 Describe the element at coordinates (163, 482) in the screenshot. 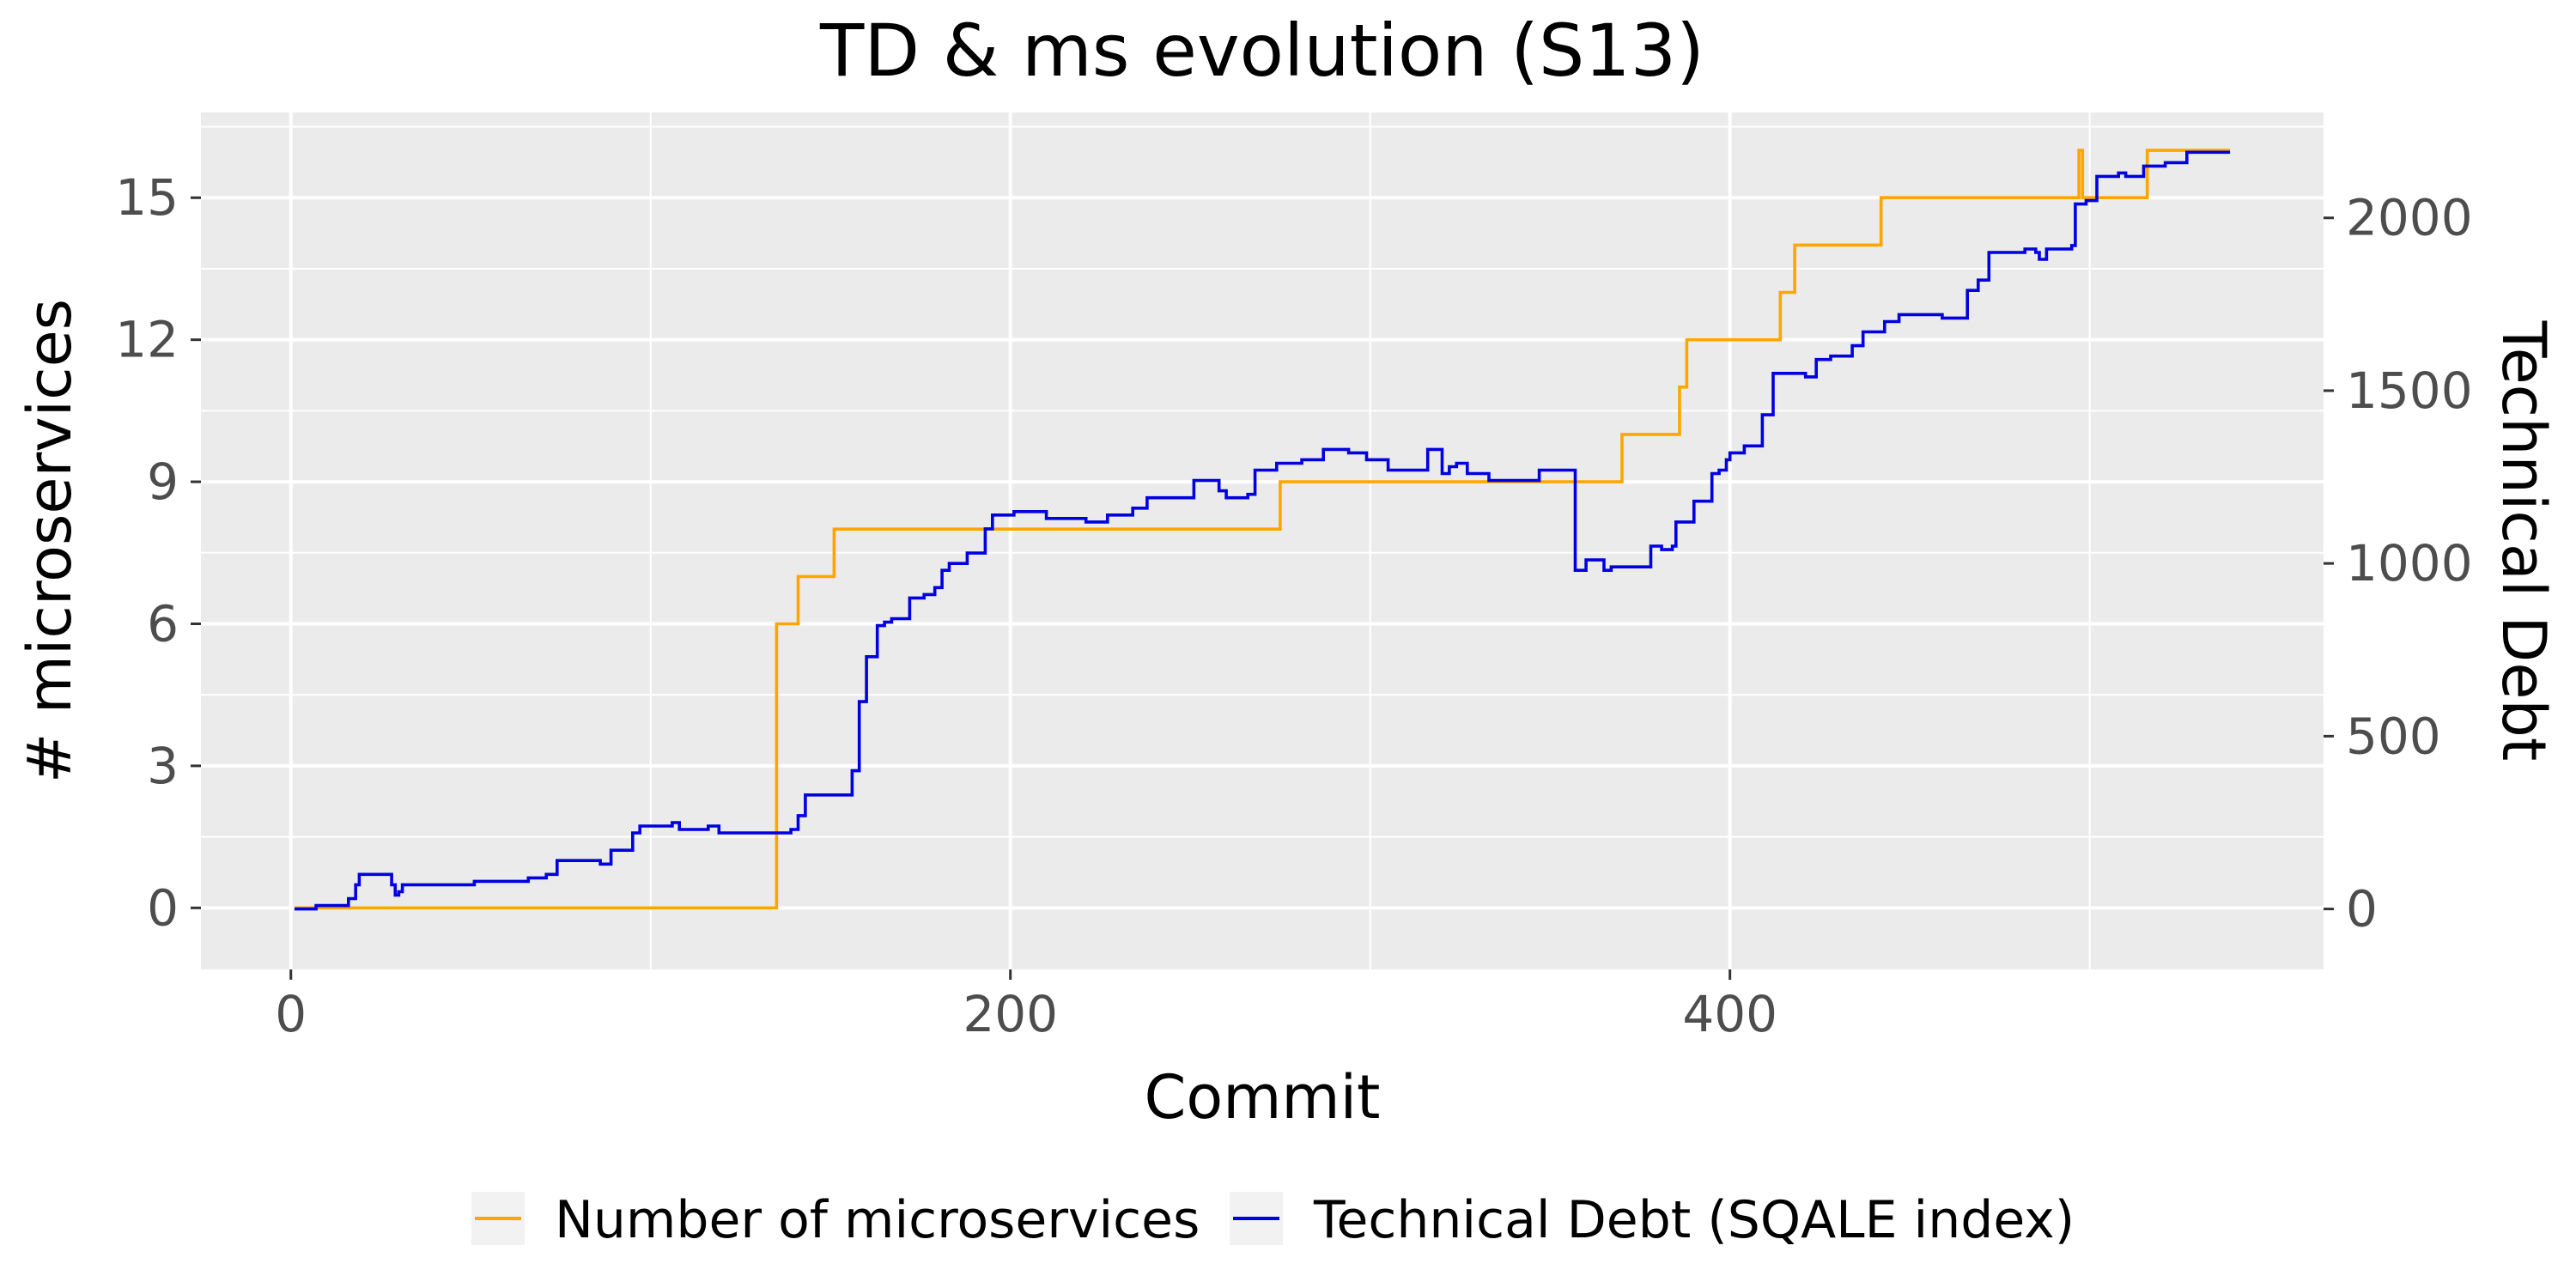

I see `y-left-tick-label: 9` at that location.